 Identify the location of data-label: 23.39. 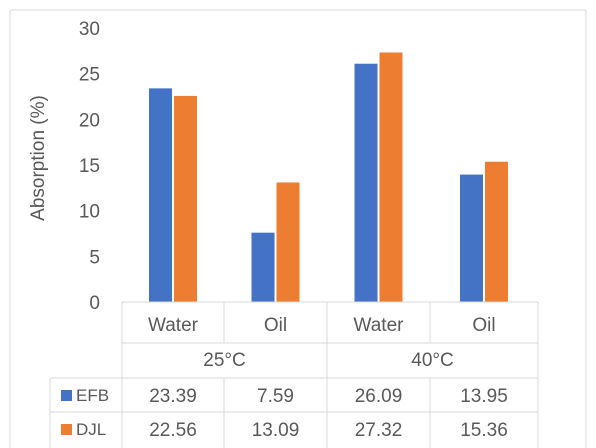
(173, 396).